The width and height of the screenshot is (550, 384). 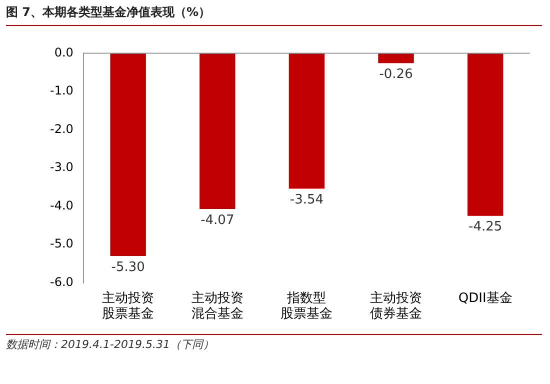 I want to click on y-tick-label: -2.0, so click(x=62, y=129).